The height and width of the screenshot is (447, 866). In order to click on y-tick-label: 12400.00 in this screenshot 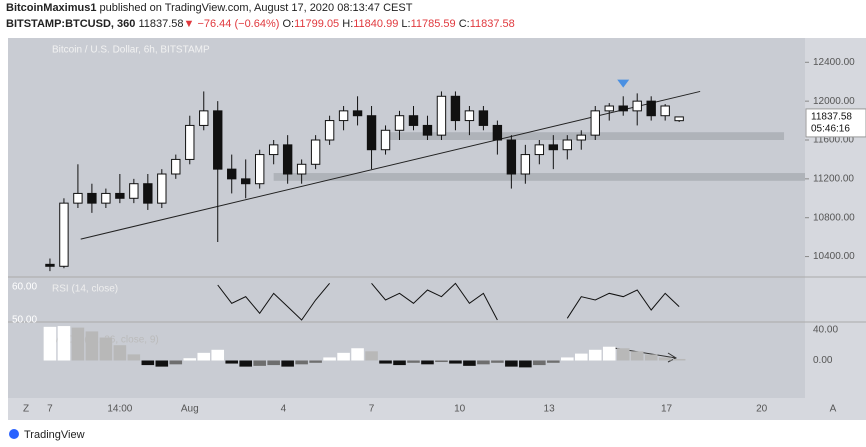, I will do `click(834, 62)`.